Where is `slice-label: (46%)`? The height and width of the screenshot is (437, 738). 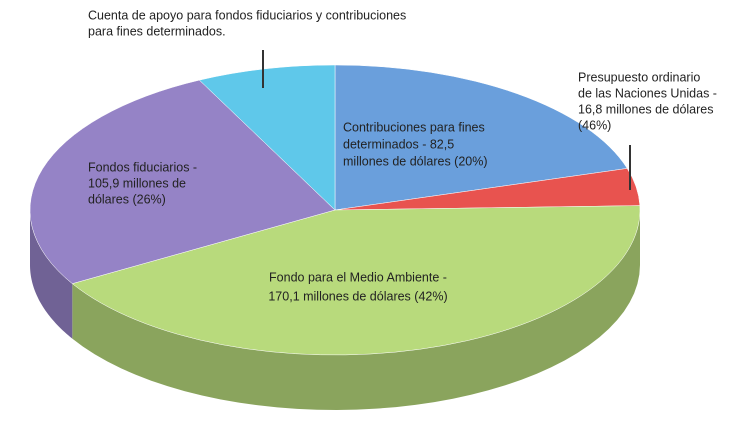
slice-label: (46%) is located at coordinates (594, 125).